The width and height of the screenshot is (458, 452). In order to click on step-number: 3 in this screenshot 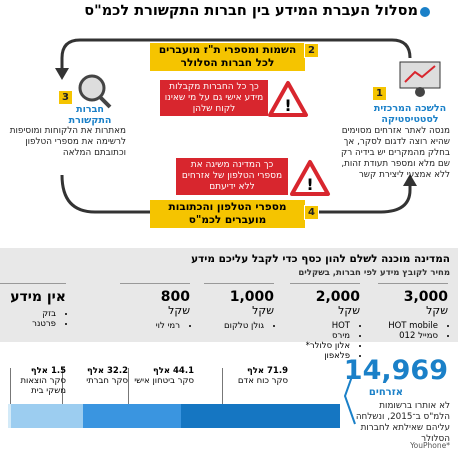, I will do `click(65, 97)`.